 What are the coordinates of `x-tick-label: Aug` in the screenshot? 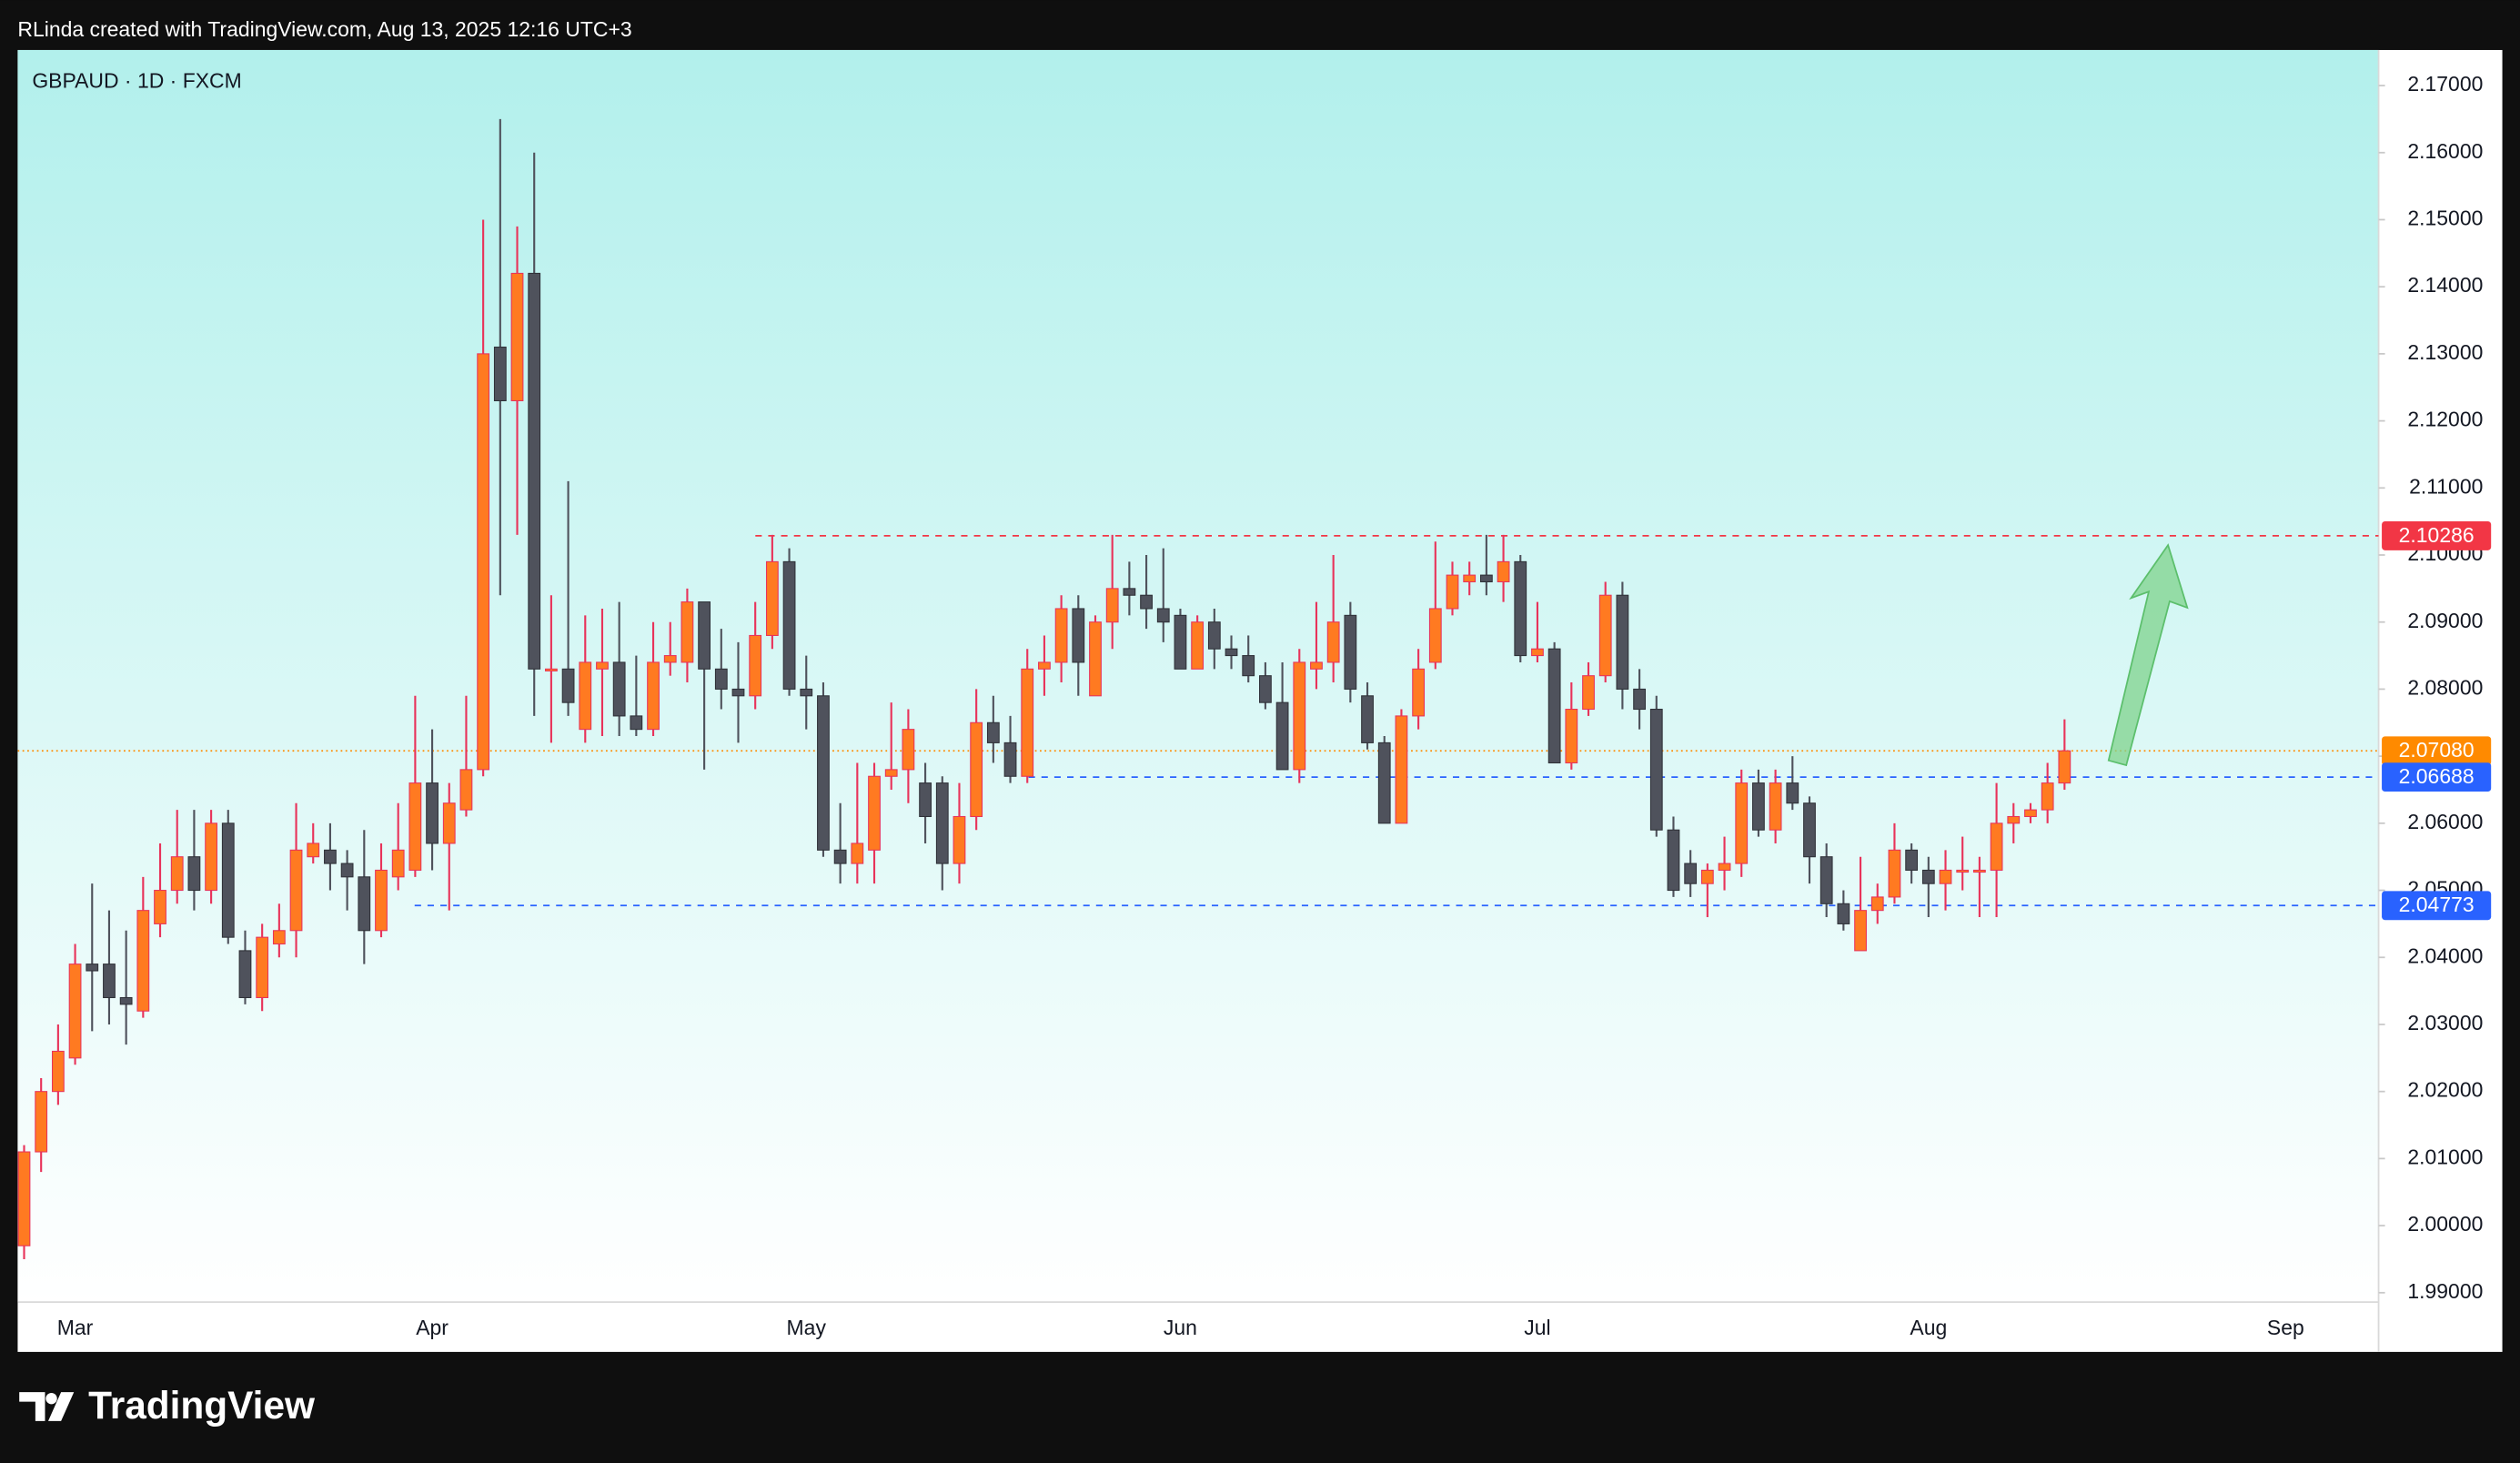 It's located at (1929, 1327).